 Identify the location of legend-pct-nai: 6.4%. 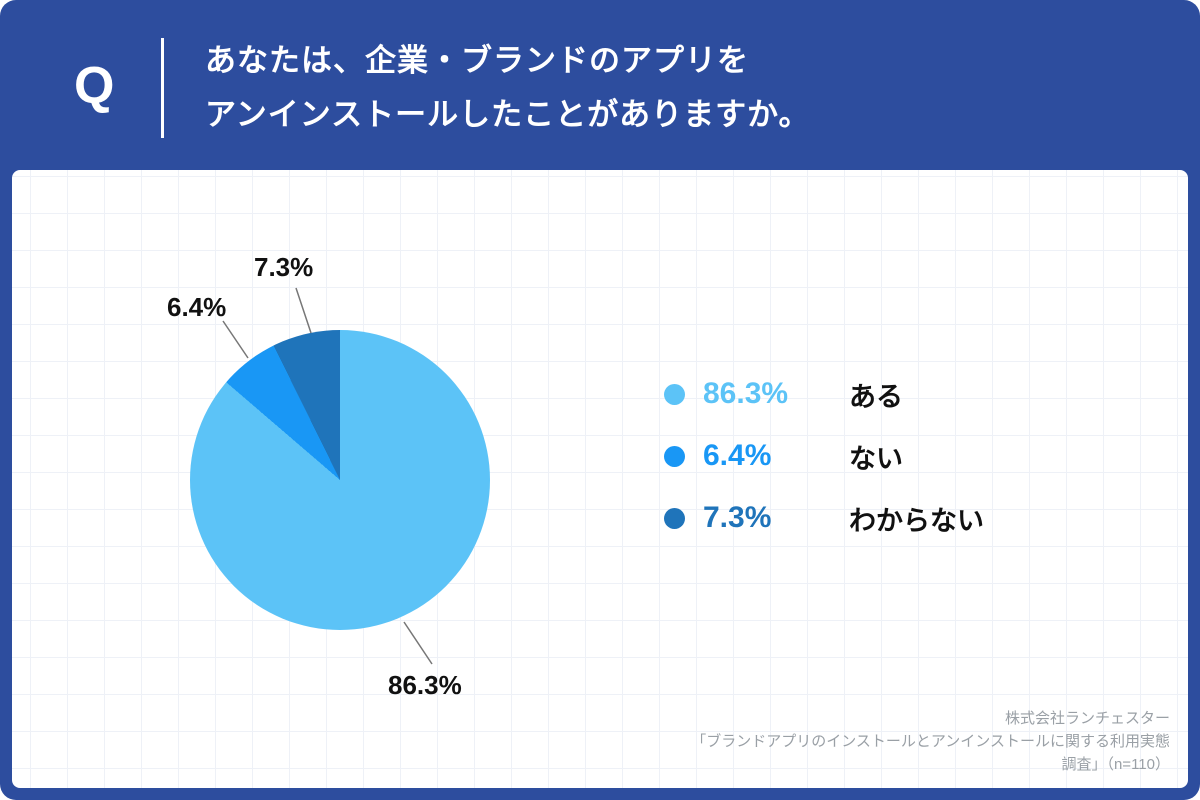
(737, 455).